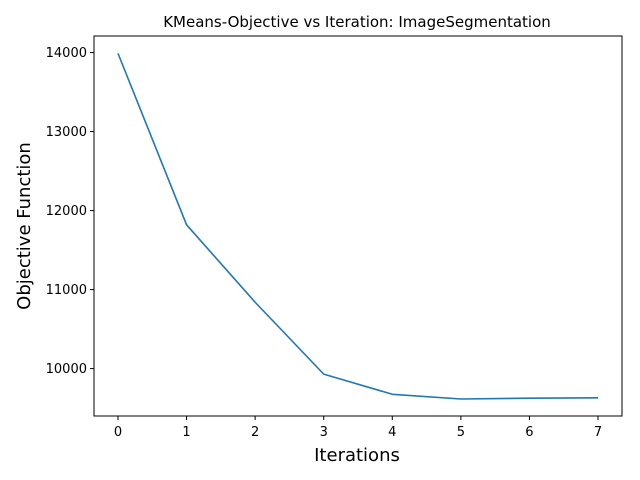 The width and height of the screenshot is (640, 480). I want to click on x-tick-label: 5, so click(461, 432).